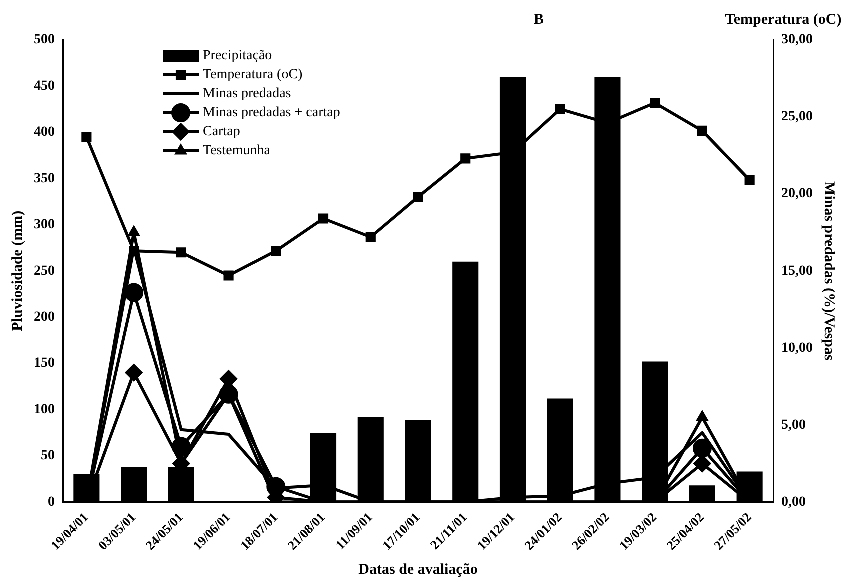 The height and width of the screenshot is (588, 852). Describe the element at coordinates (44, 40) in the screenshot. I see `y-tick-label: 500` at that location.